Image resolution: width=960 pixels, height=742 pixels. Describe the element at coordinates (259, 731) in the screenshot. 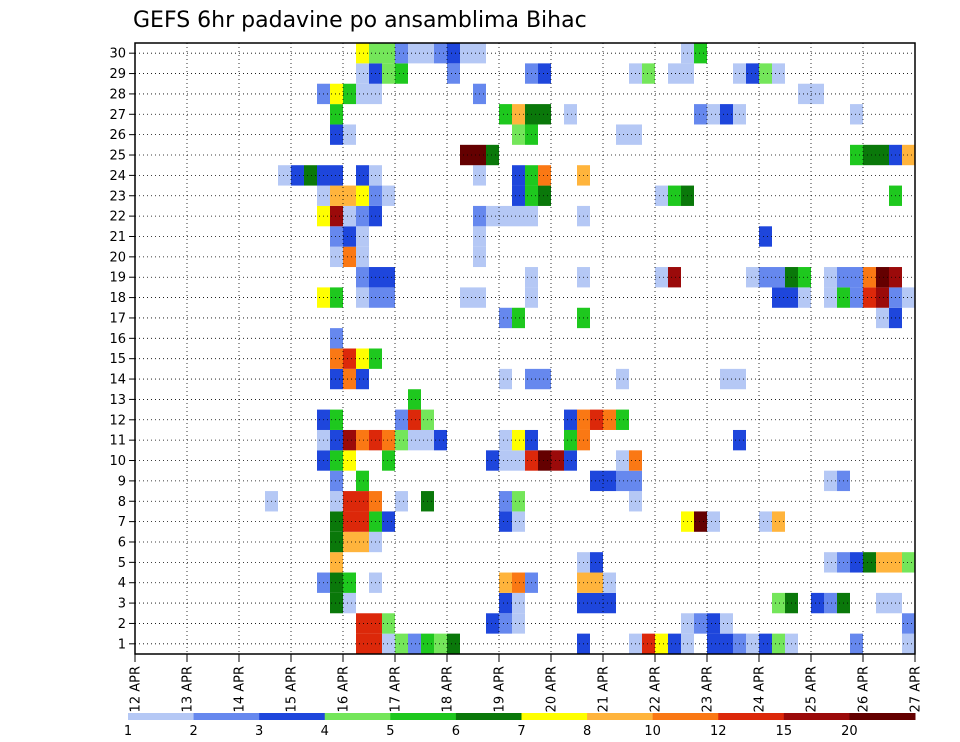

I see `colorbar-label: 3` at that location.